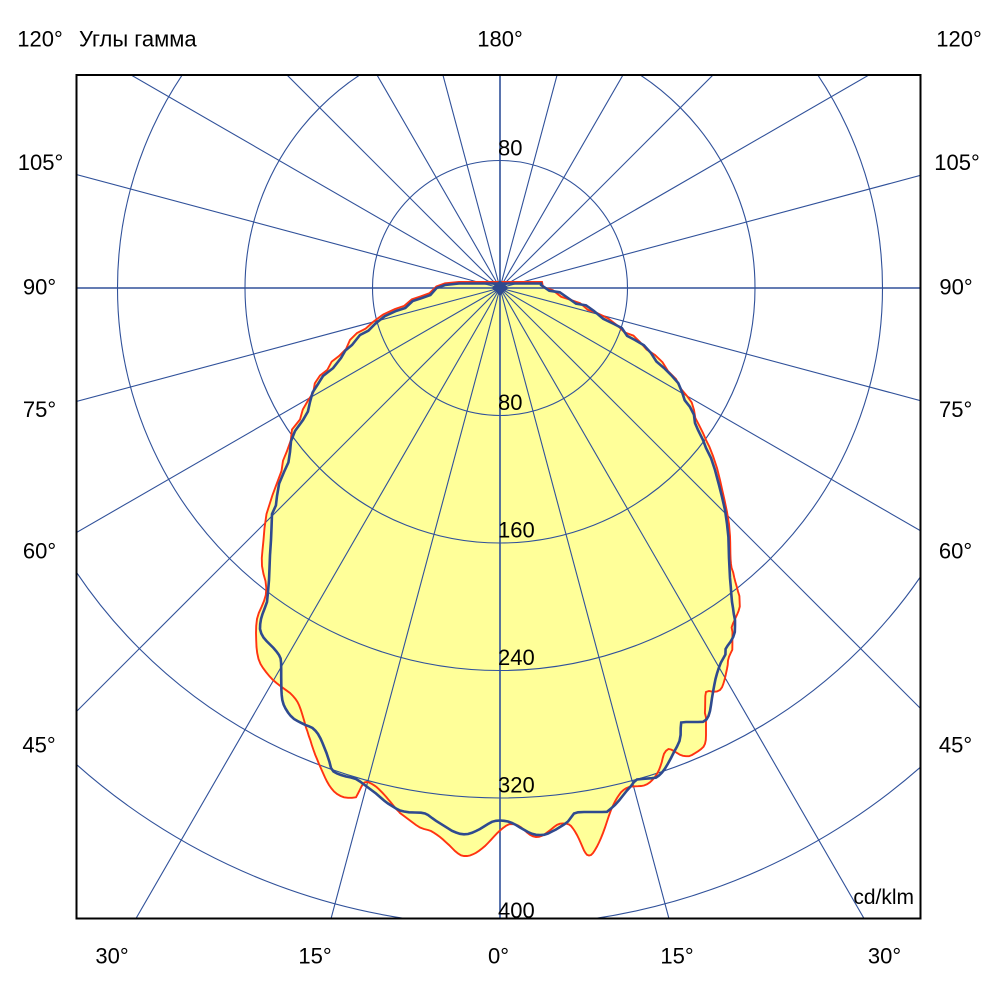 The width and height of the screenshot is (1000, 1000). I want to click on svg-text: 180°, so click(500, 39).